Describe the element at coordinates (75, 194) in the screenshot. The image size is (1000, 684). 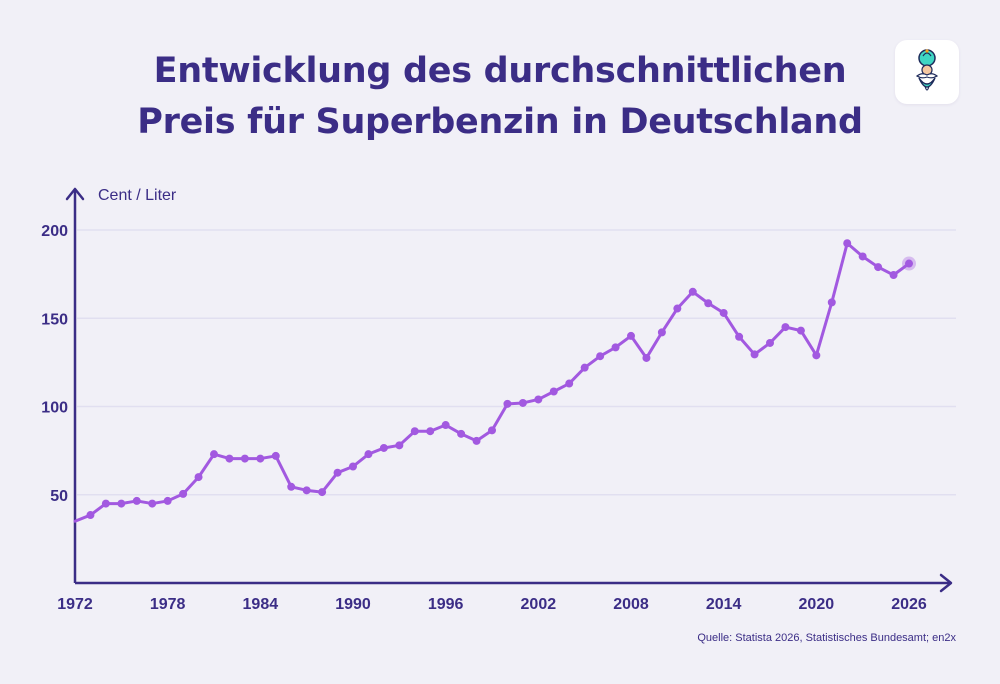
I see `y-axis-arrow` at that location.